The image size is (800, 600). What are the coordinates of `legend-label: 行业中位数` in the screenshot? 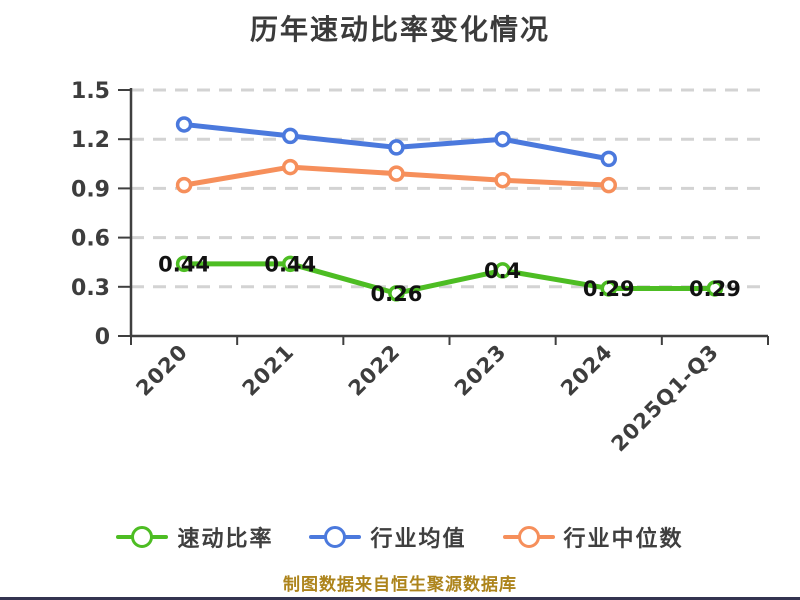 It's located at (623, 539).